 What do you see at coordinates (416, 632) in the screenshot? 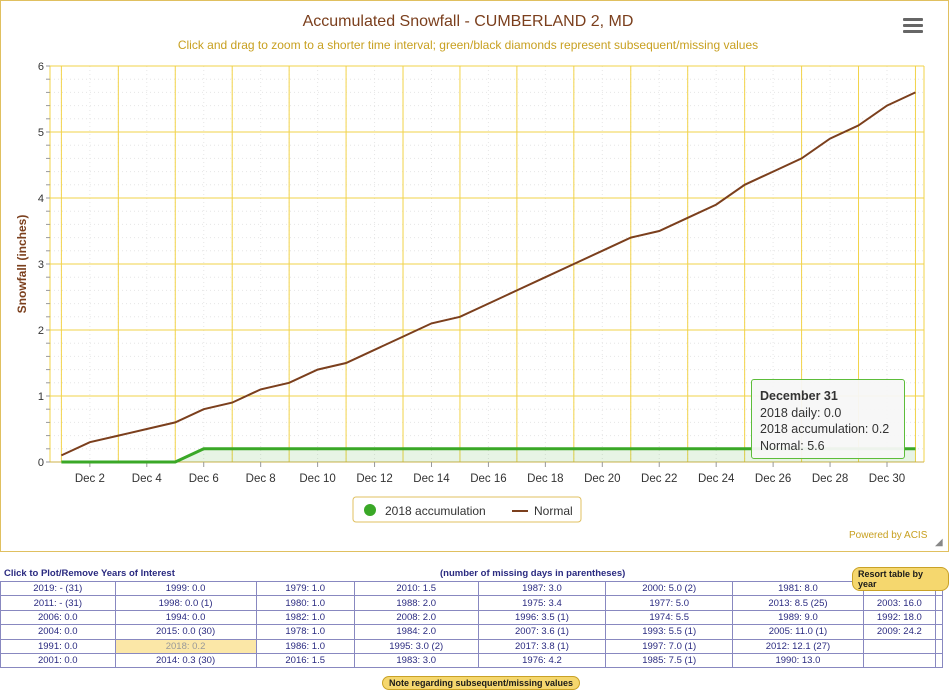
I see `year-cell: 1984: 2.0` at bounding box center [416, 632].